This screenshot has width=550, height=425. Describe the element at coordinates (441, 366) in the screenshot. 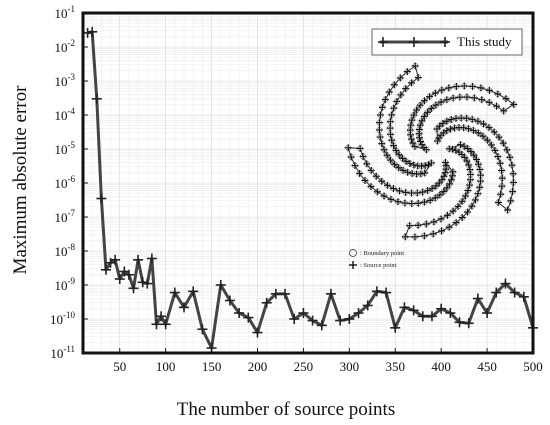

I see `x-tick-label: 400` at that location.